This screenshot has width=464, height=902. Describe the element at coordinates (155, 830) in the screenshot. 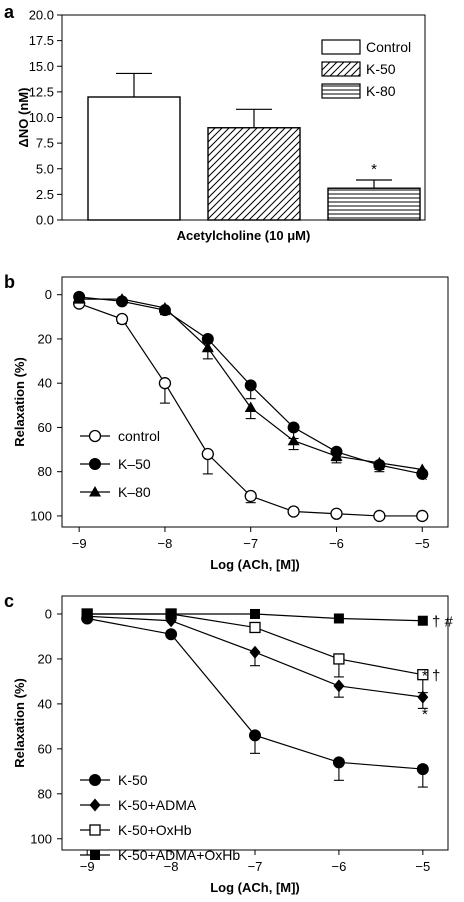

I see `legend-label: K-50+OxHb` at that location.